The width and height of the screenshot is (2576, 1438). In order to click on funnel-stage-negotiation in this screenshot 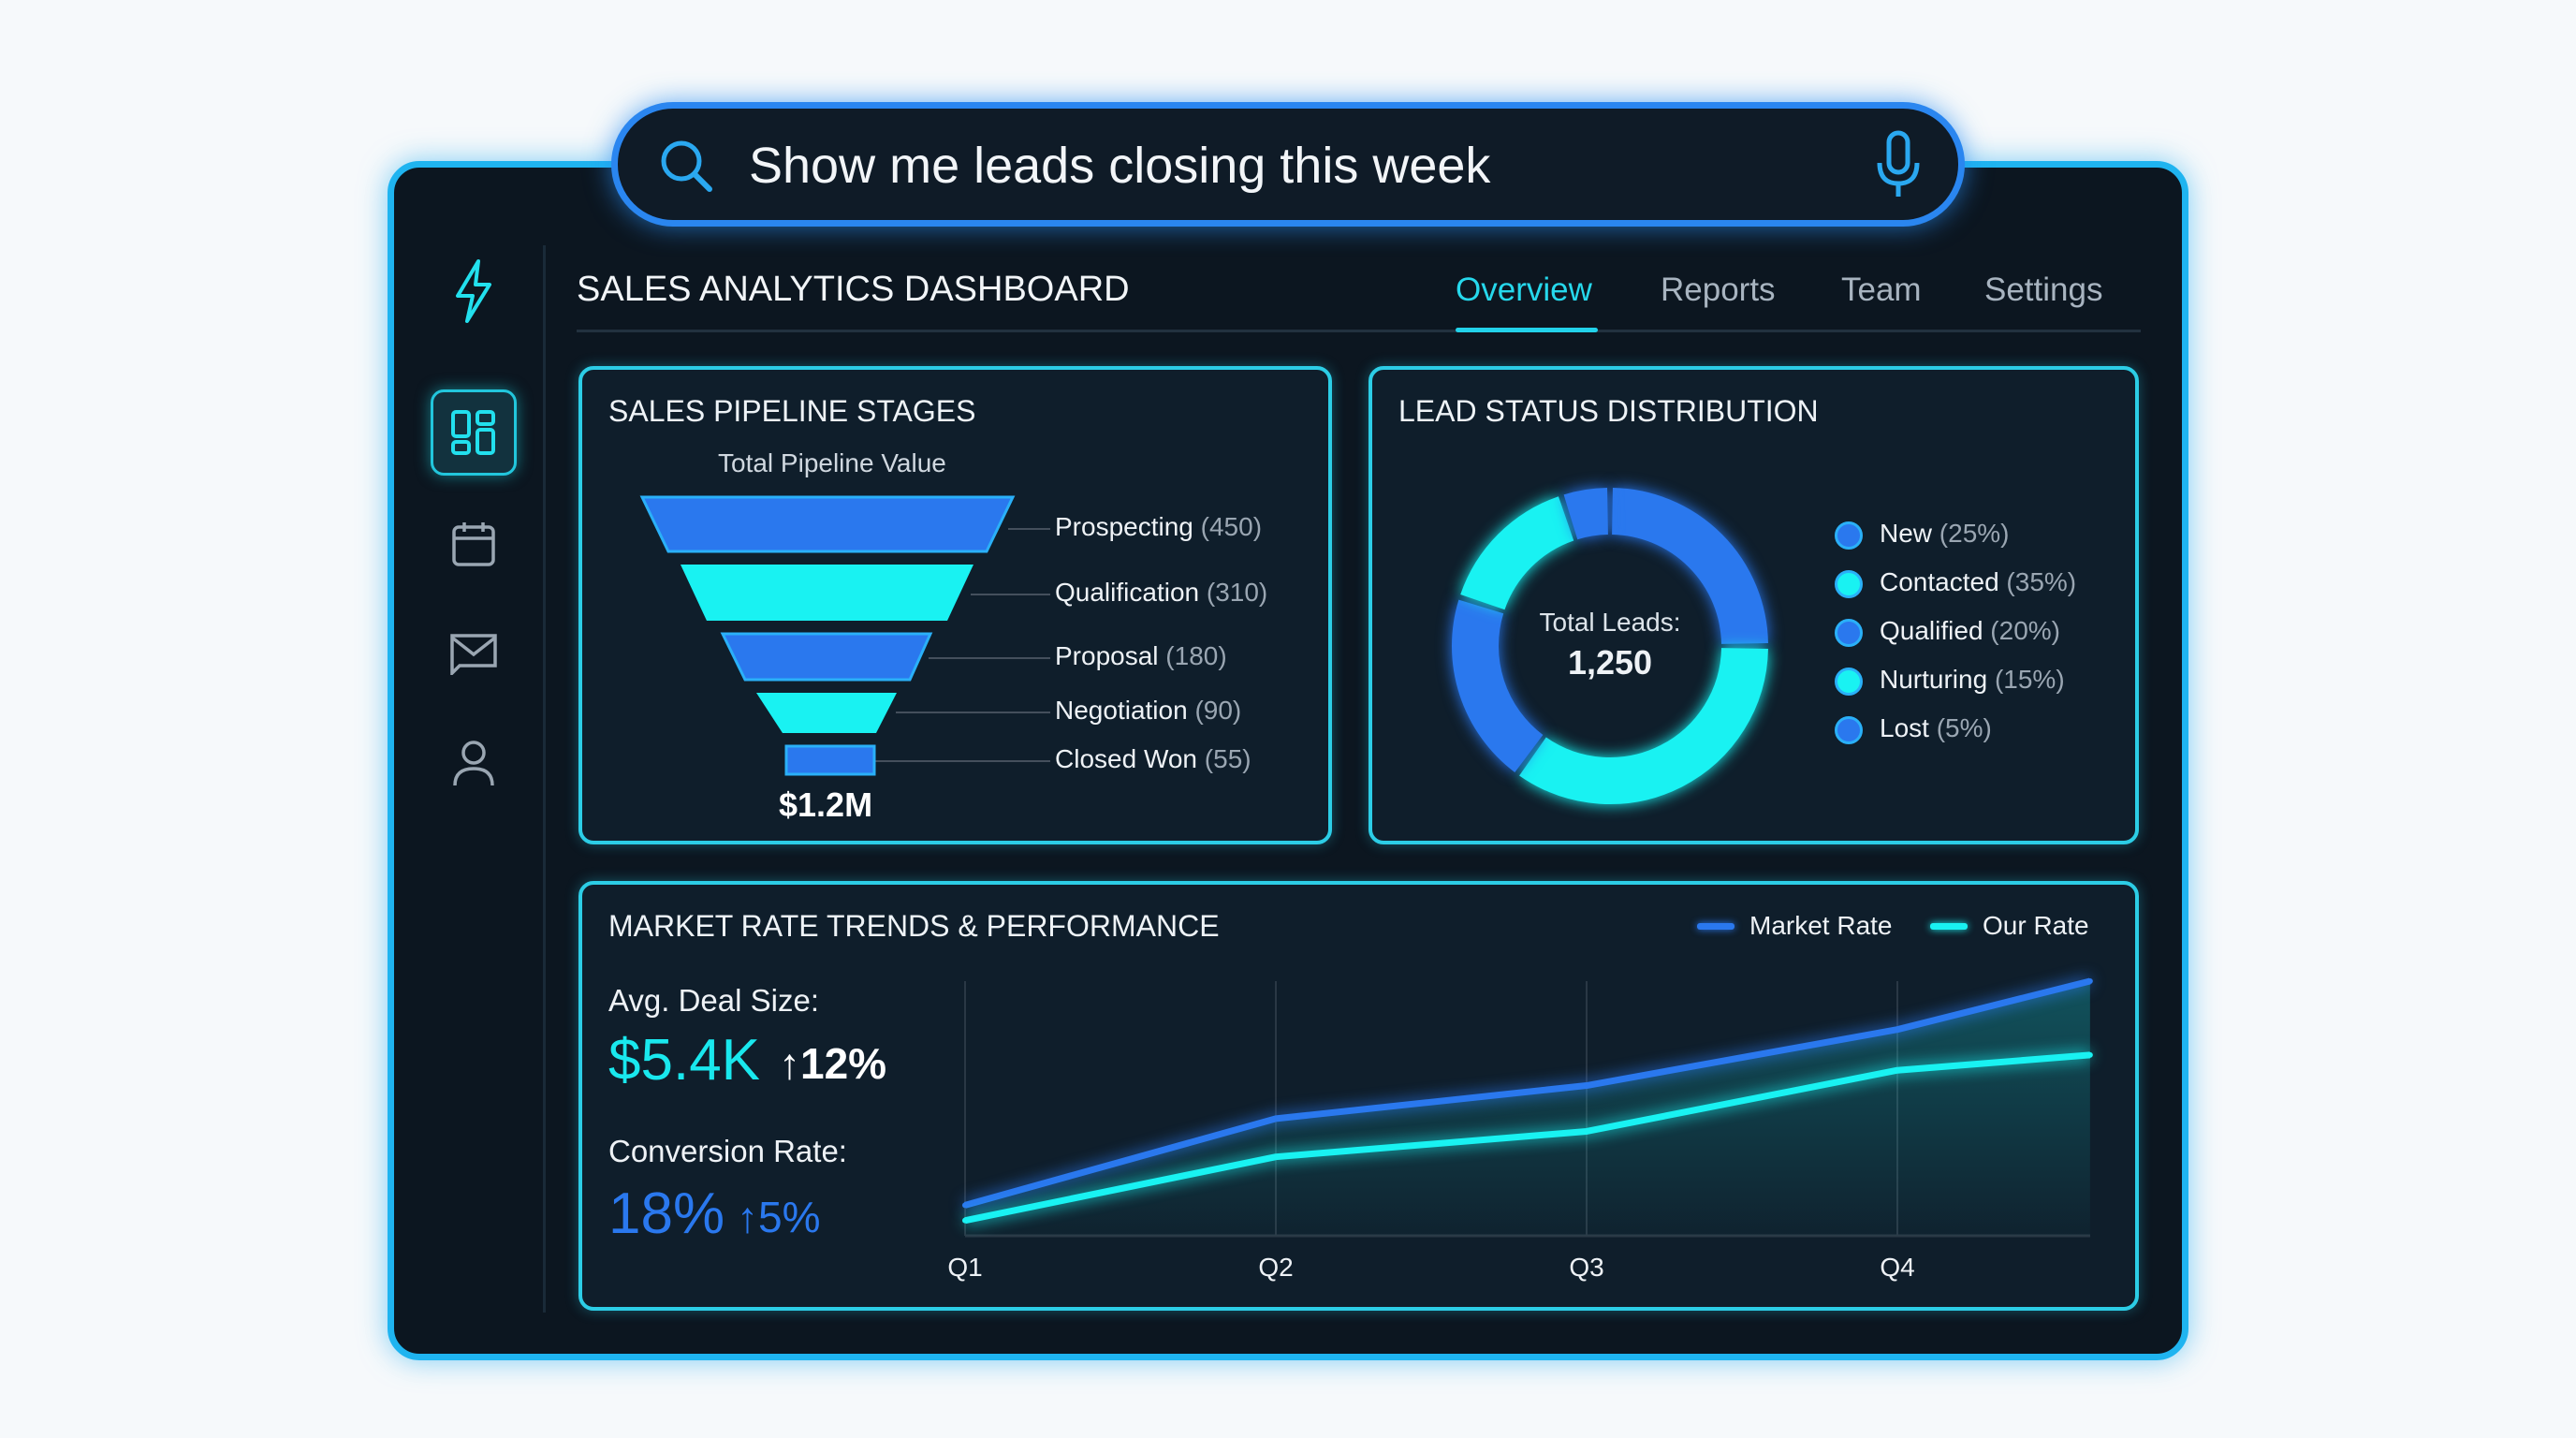, I will do `click(826, 713)`.